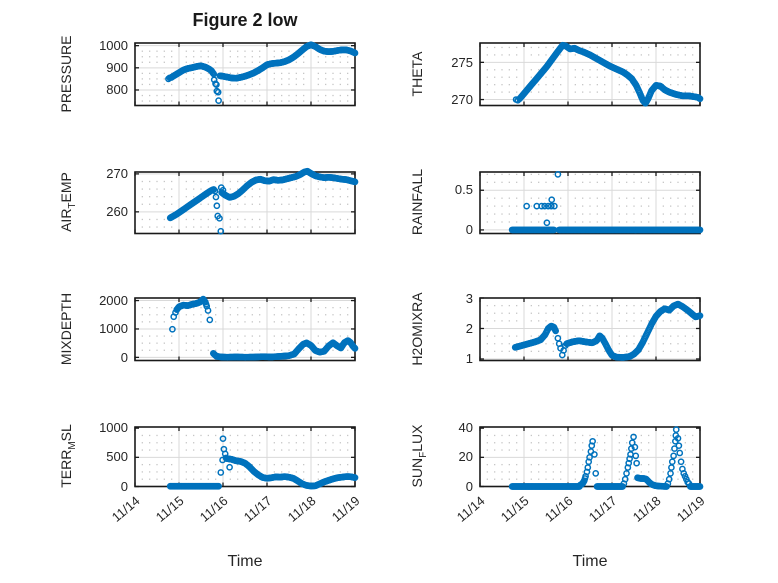  Describe the element at coordinates (113, 428) in the screenshot. I see `ytick-label-terr-msl: 1000` at that location.